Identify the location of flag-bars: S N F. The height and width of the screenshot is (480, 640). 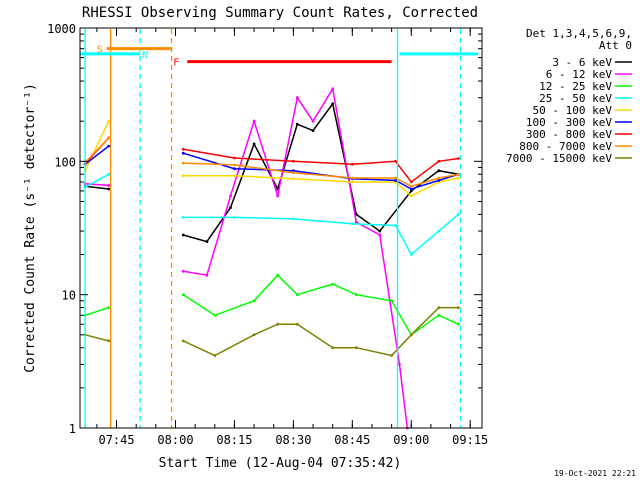
(279, 57).